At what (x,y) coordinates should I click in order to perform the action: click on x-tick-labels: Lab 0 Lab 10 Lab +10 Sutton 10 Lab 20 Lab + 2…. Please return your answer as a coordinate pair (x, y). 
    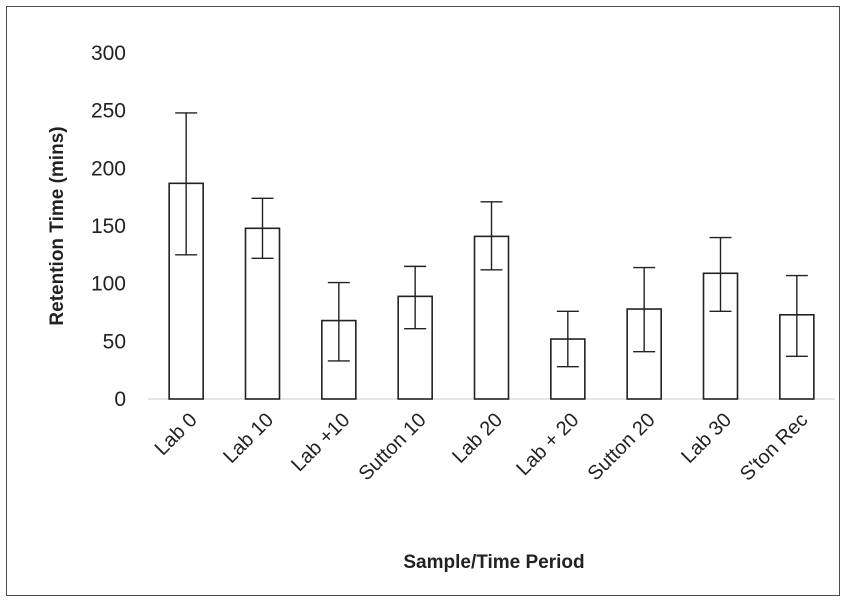
    Looking at the image, I should click on (482, 447).